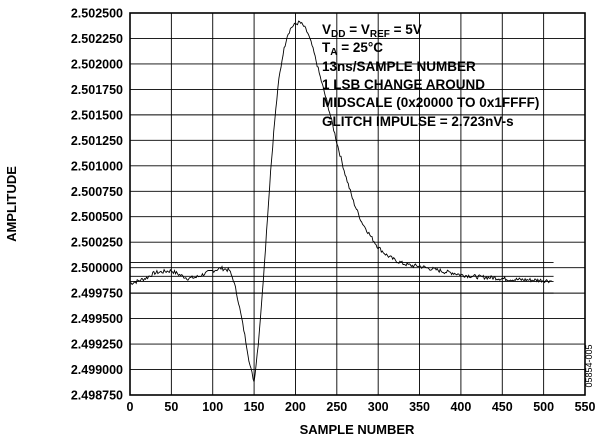  What do you see at coordinates (543, 407) in the screenshot?
I see `x-tick-label: 500` at bounding box center [543, 407].